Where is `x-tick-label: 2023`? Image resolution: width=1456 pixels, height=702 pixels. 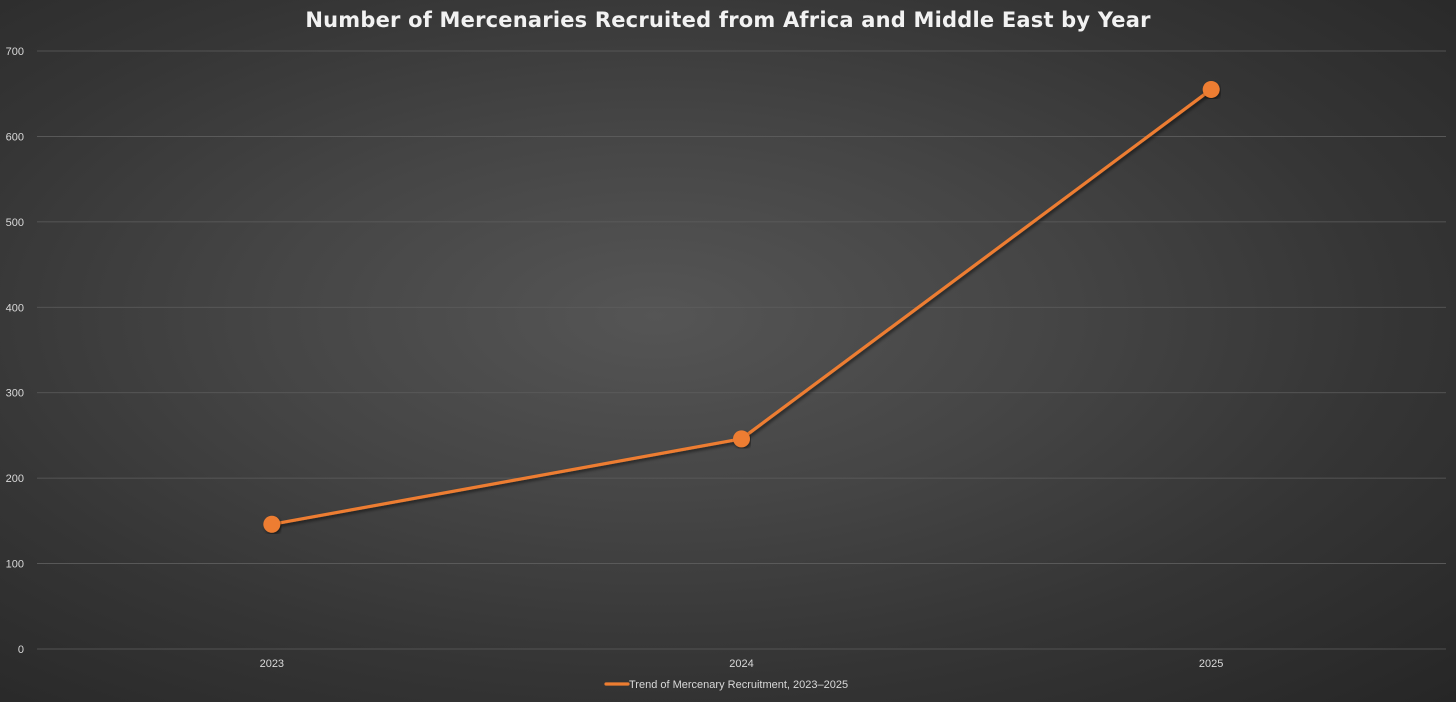
x-tick-label: 2023 is located at coordinates (272, 664).